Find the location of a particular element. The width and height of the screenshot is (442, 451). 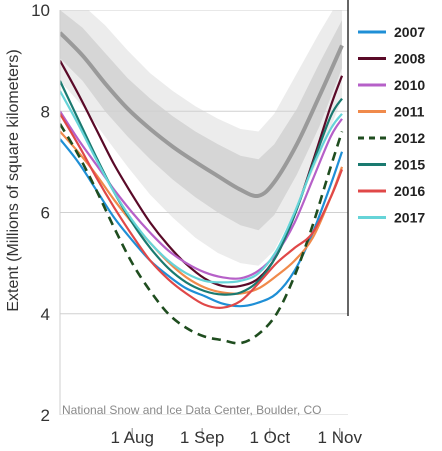

y-tick-label: 2 is located at coordinates (45, 415).